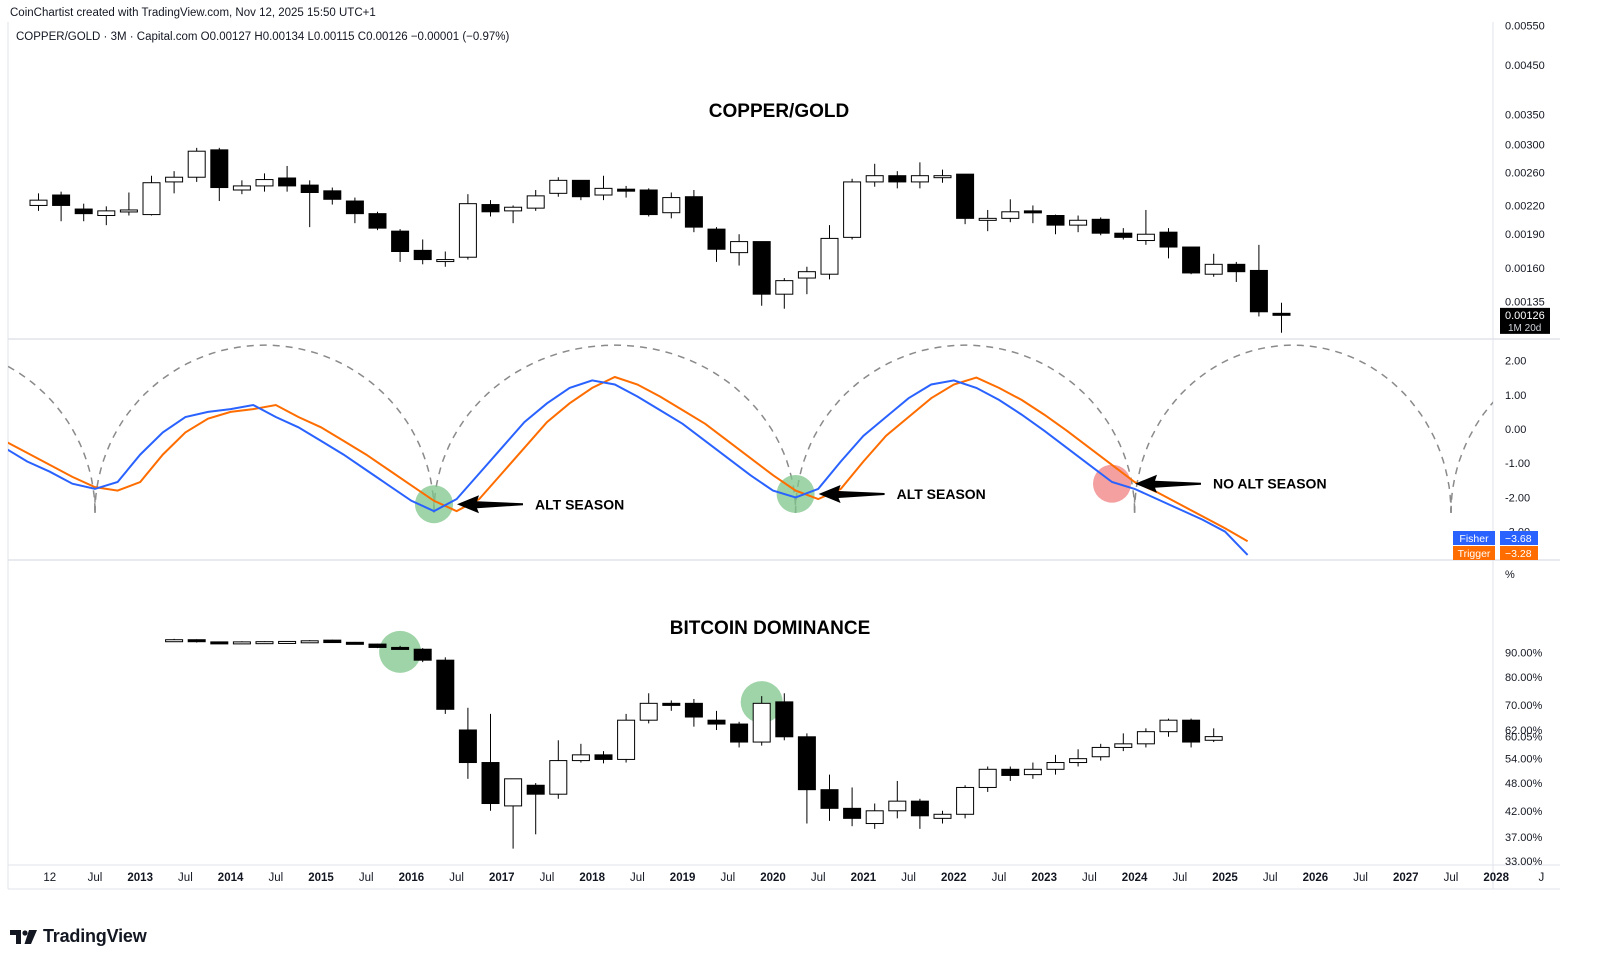 Image resolution: width=1600 pixels, height=959 pixels. Describe the element at coordinates (1518, 554) in the screenshot. I see `trigger-value-label: −3.28` at that location.